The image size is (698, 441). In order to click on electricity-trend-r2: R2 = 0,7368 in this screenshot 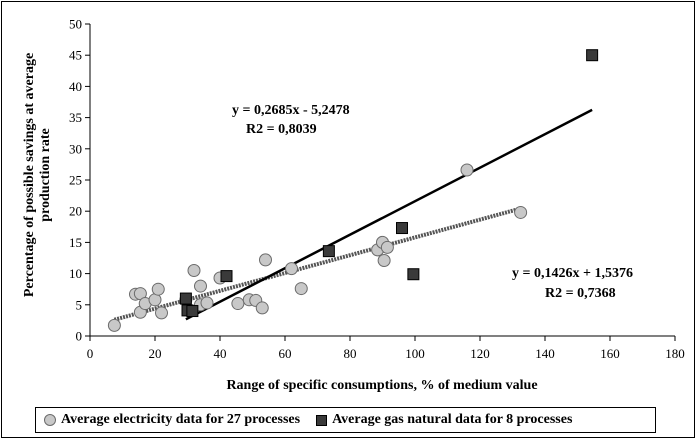, I will do `click(580, 293)`.